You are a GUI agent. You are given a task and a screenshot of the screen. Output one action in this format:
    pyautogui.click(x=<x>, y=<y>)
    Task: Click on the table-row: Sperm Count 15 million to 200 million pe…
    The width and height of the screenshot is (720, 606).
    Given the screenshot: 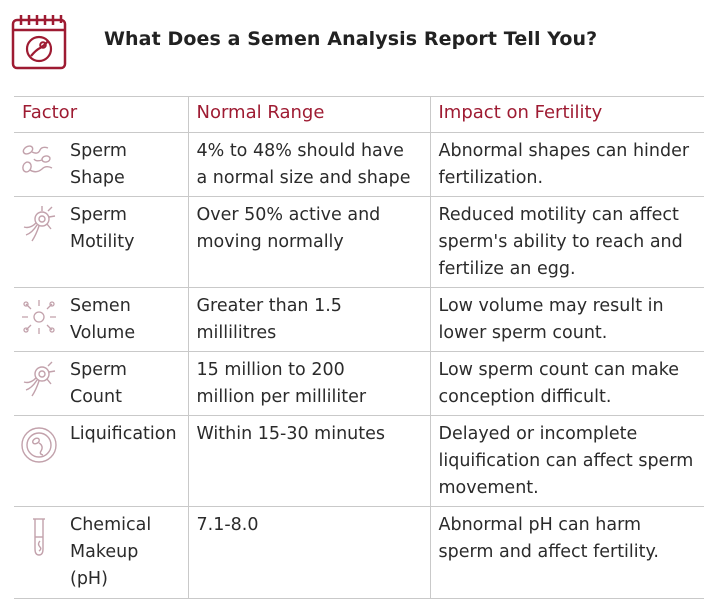 What is the action you would take?
    pyautogui.click(x=359, y=383)
    